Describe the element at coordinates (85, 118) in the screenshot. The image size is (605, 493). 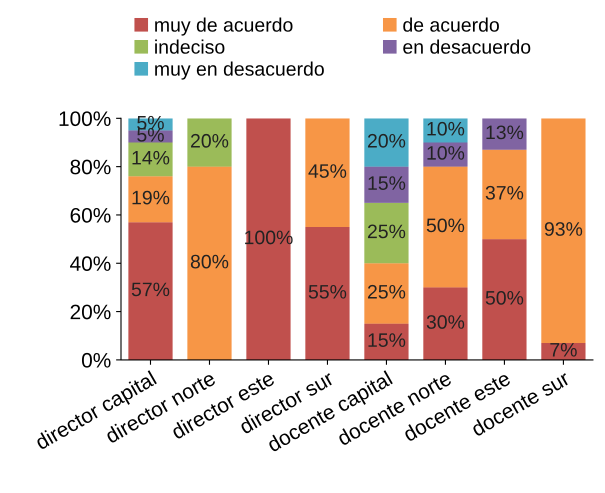
I see `y-tick-label: 100%` at that location.